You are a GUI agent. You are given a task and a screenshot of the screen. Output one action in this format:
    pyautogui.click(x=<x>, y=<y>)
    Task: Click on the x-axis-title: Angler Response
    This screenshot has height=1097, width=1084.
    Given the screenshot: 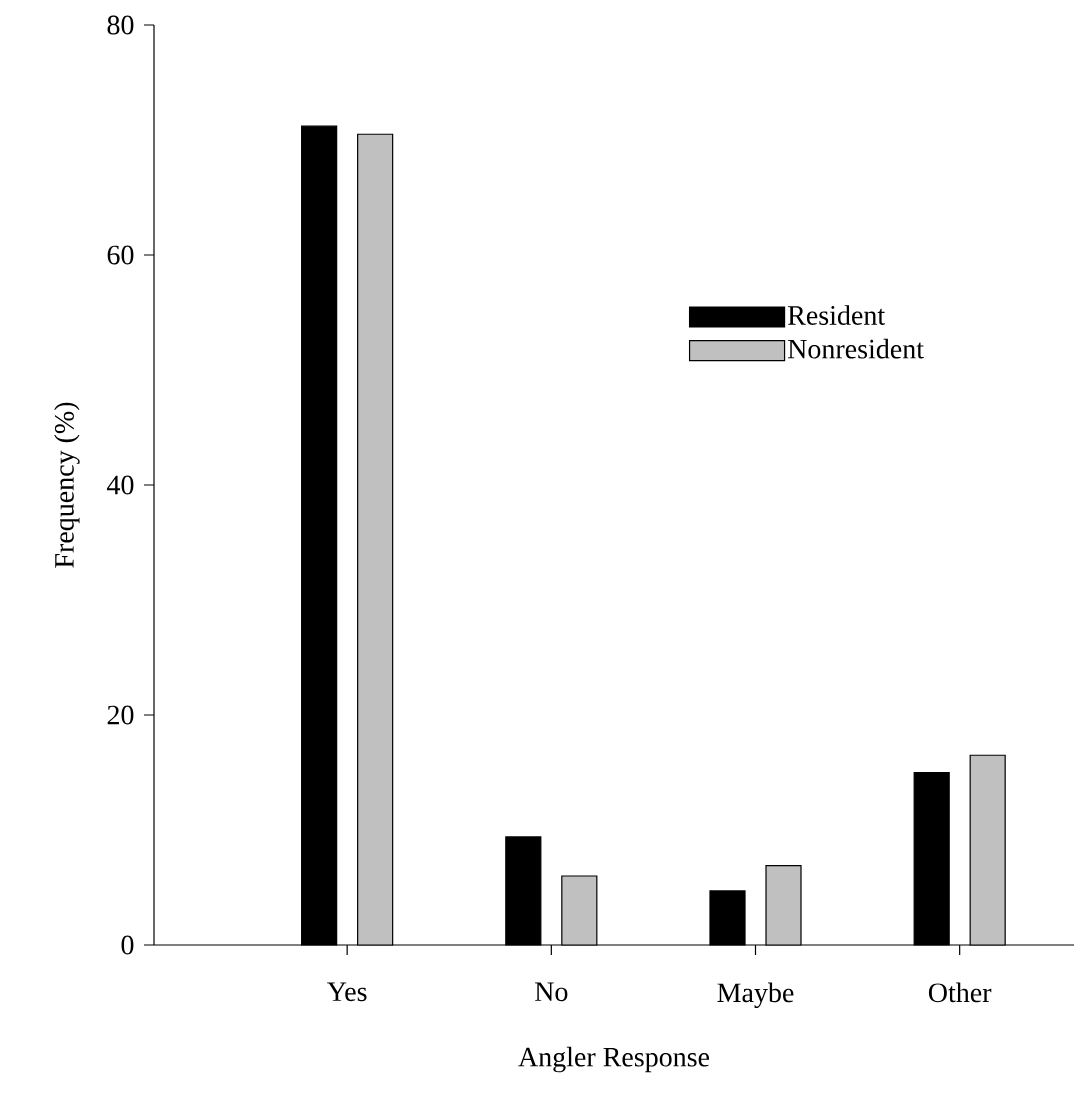 What is the action you would take?
    pyautogui.click(x=614, y=1059)
    